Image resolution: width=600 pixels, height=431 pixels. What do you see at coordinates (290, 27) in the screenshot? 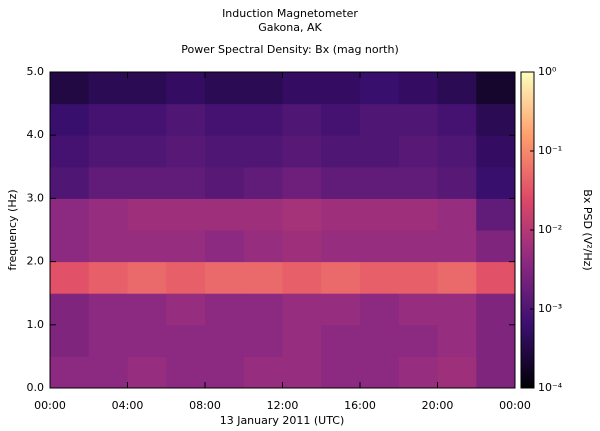
I see `chart-subtitle: Gakona, AK` at bounding box center [290, 27].